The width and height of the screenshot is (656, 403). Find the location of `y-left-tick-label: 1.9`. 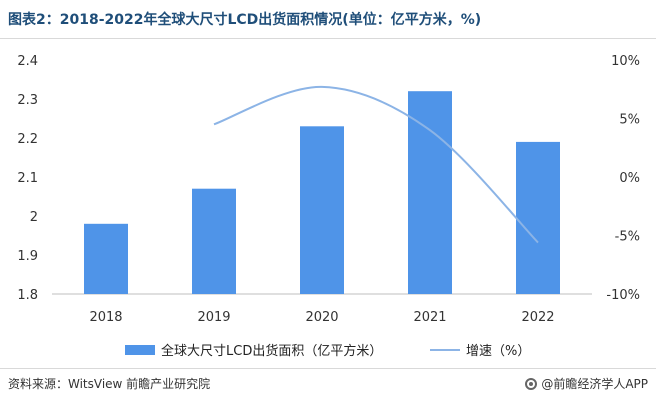

y-left-tick-label: 1.9 is located at coordinates (27, 256).